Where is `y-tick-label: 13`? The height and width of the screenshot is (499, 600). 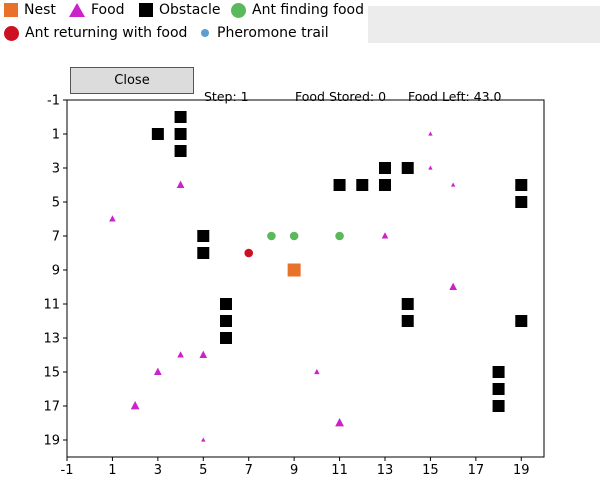
y-tick-label: 13 is located at coordinates (51, 339).